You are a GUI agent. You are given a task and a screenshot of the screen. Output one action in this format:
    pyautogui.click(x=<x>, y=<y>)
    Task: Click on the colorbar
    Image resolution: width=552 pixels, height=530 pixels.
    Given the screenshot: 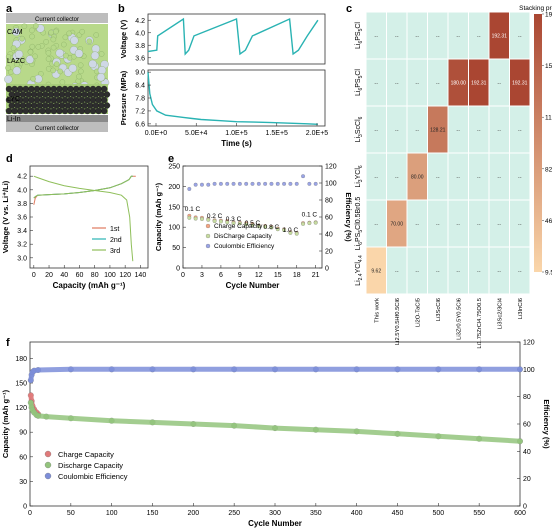 What is the action you would take?
    pyautogui.click(x=538, y=143)
    